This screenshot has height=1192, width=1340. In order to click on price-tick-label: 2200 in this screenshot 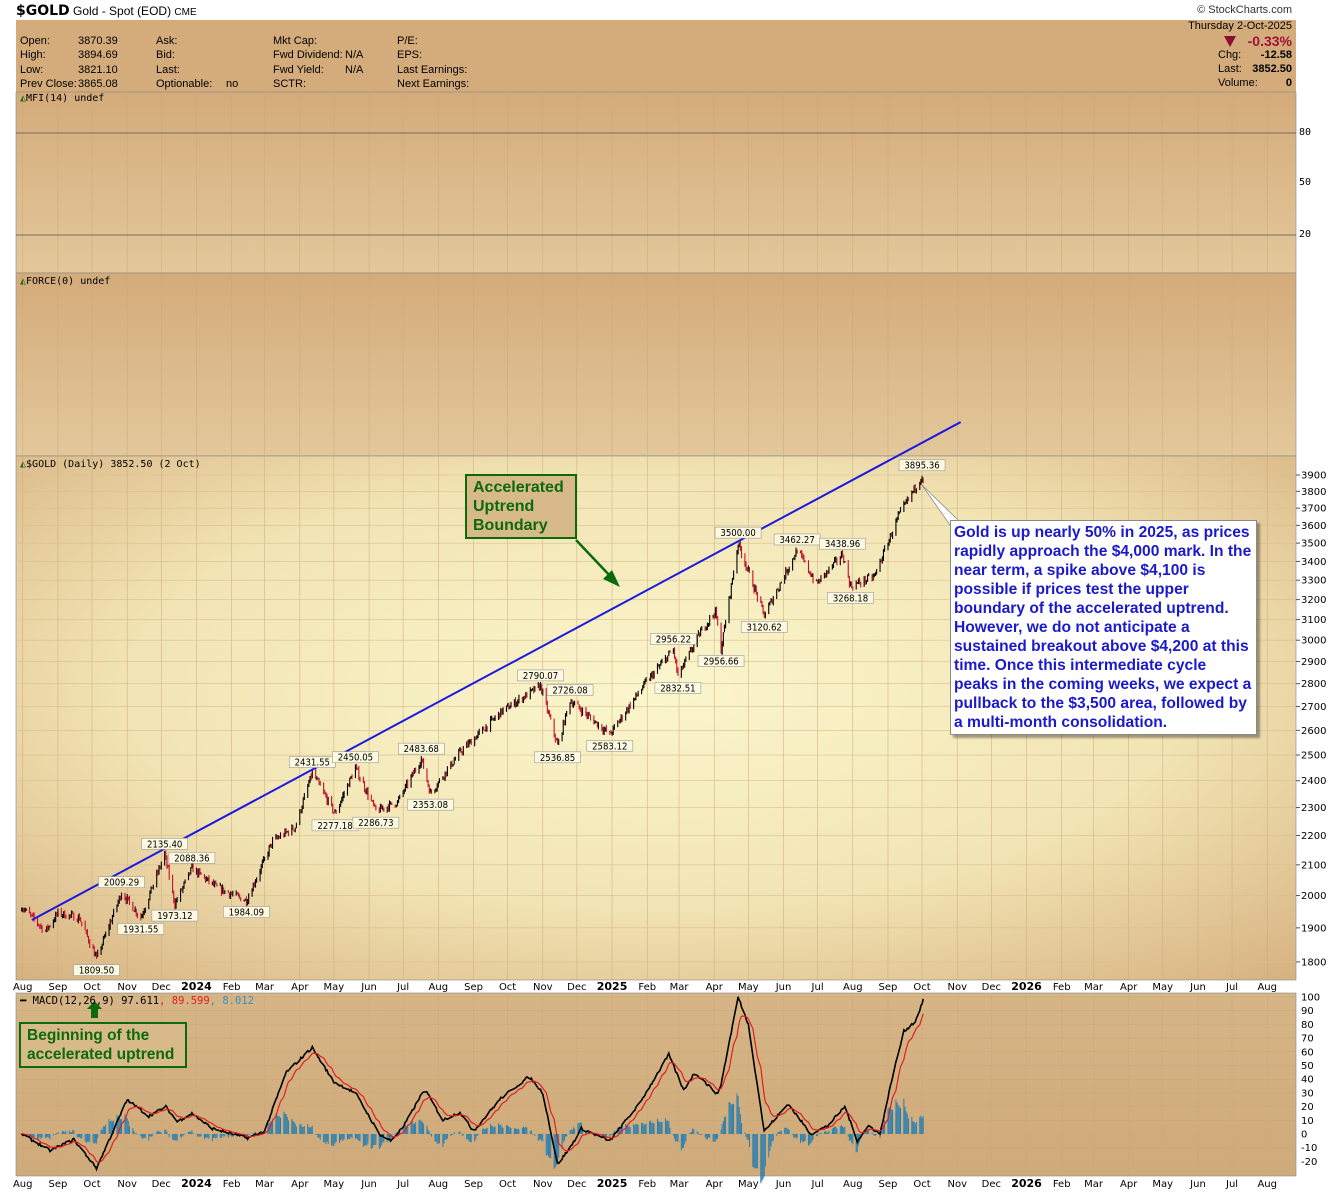, I will do `click(1313, 836)`.